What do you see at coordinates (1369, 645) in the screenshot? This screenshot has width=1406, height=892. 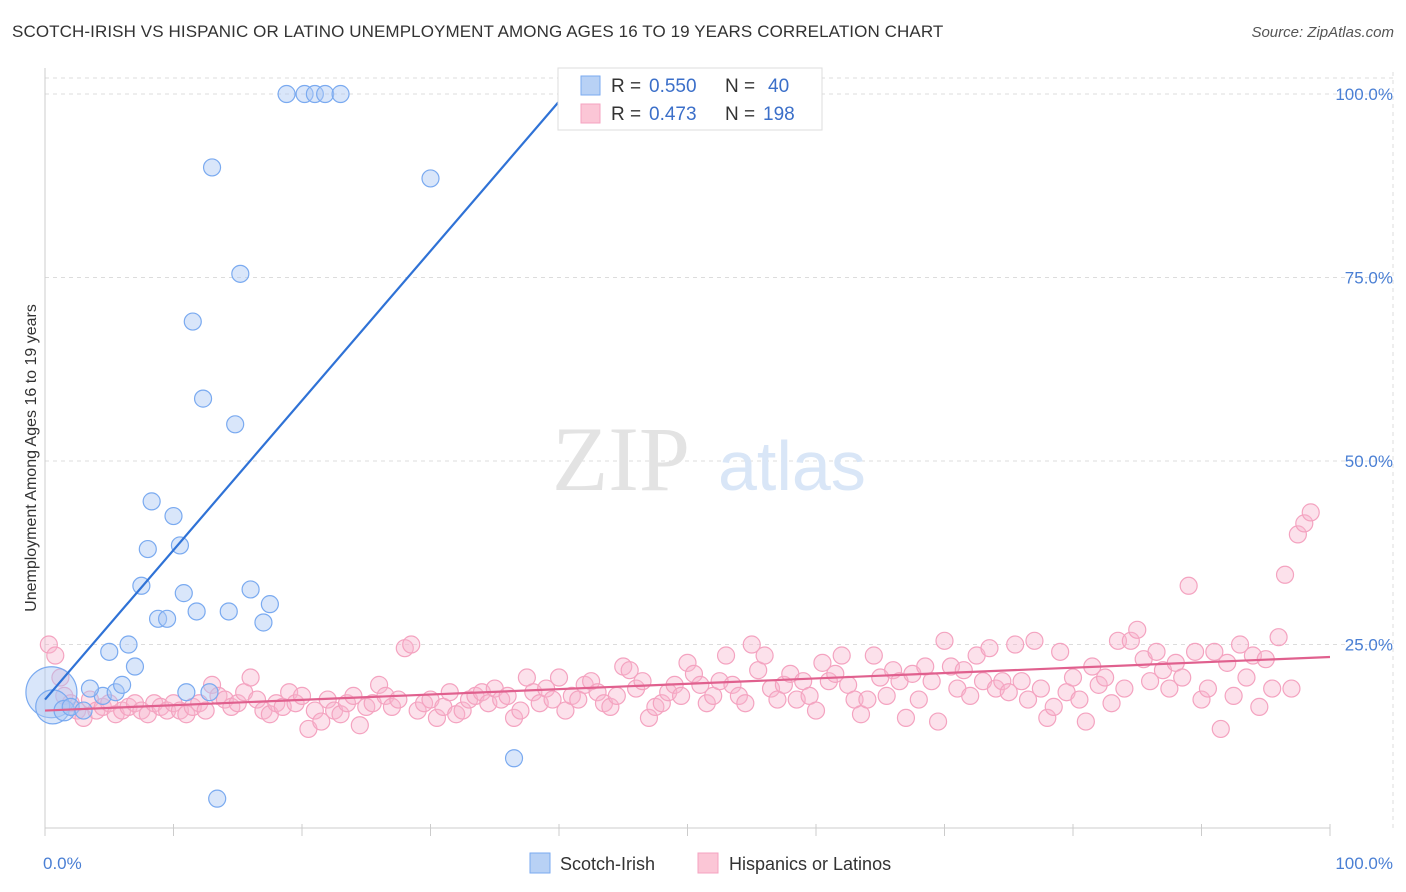 I see `y-tick-label: 25.0%` at bounding box center [1369, 645].